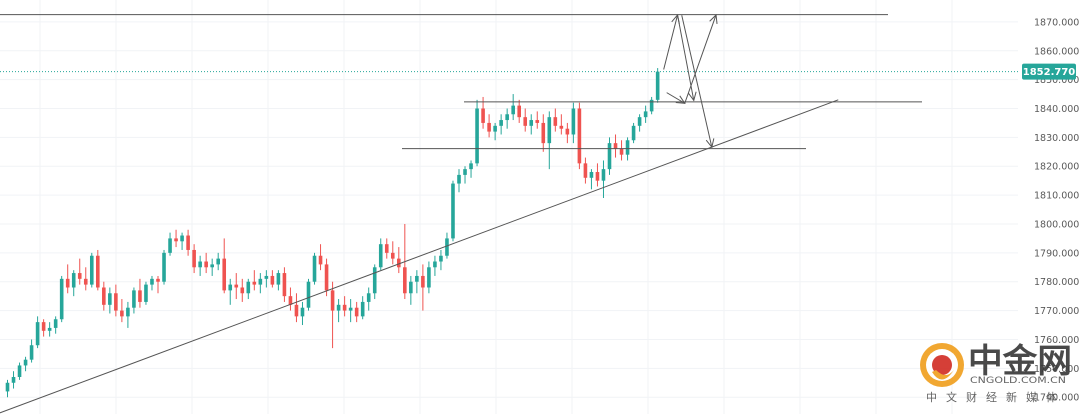 This screenshot has height=414, width=1080. I want to click on y-tick-label: 1820.000, so click(1056, 167).